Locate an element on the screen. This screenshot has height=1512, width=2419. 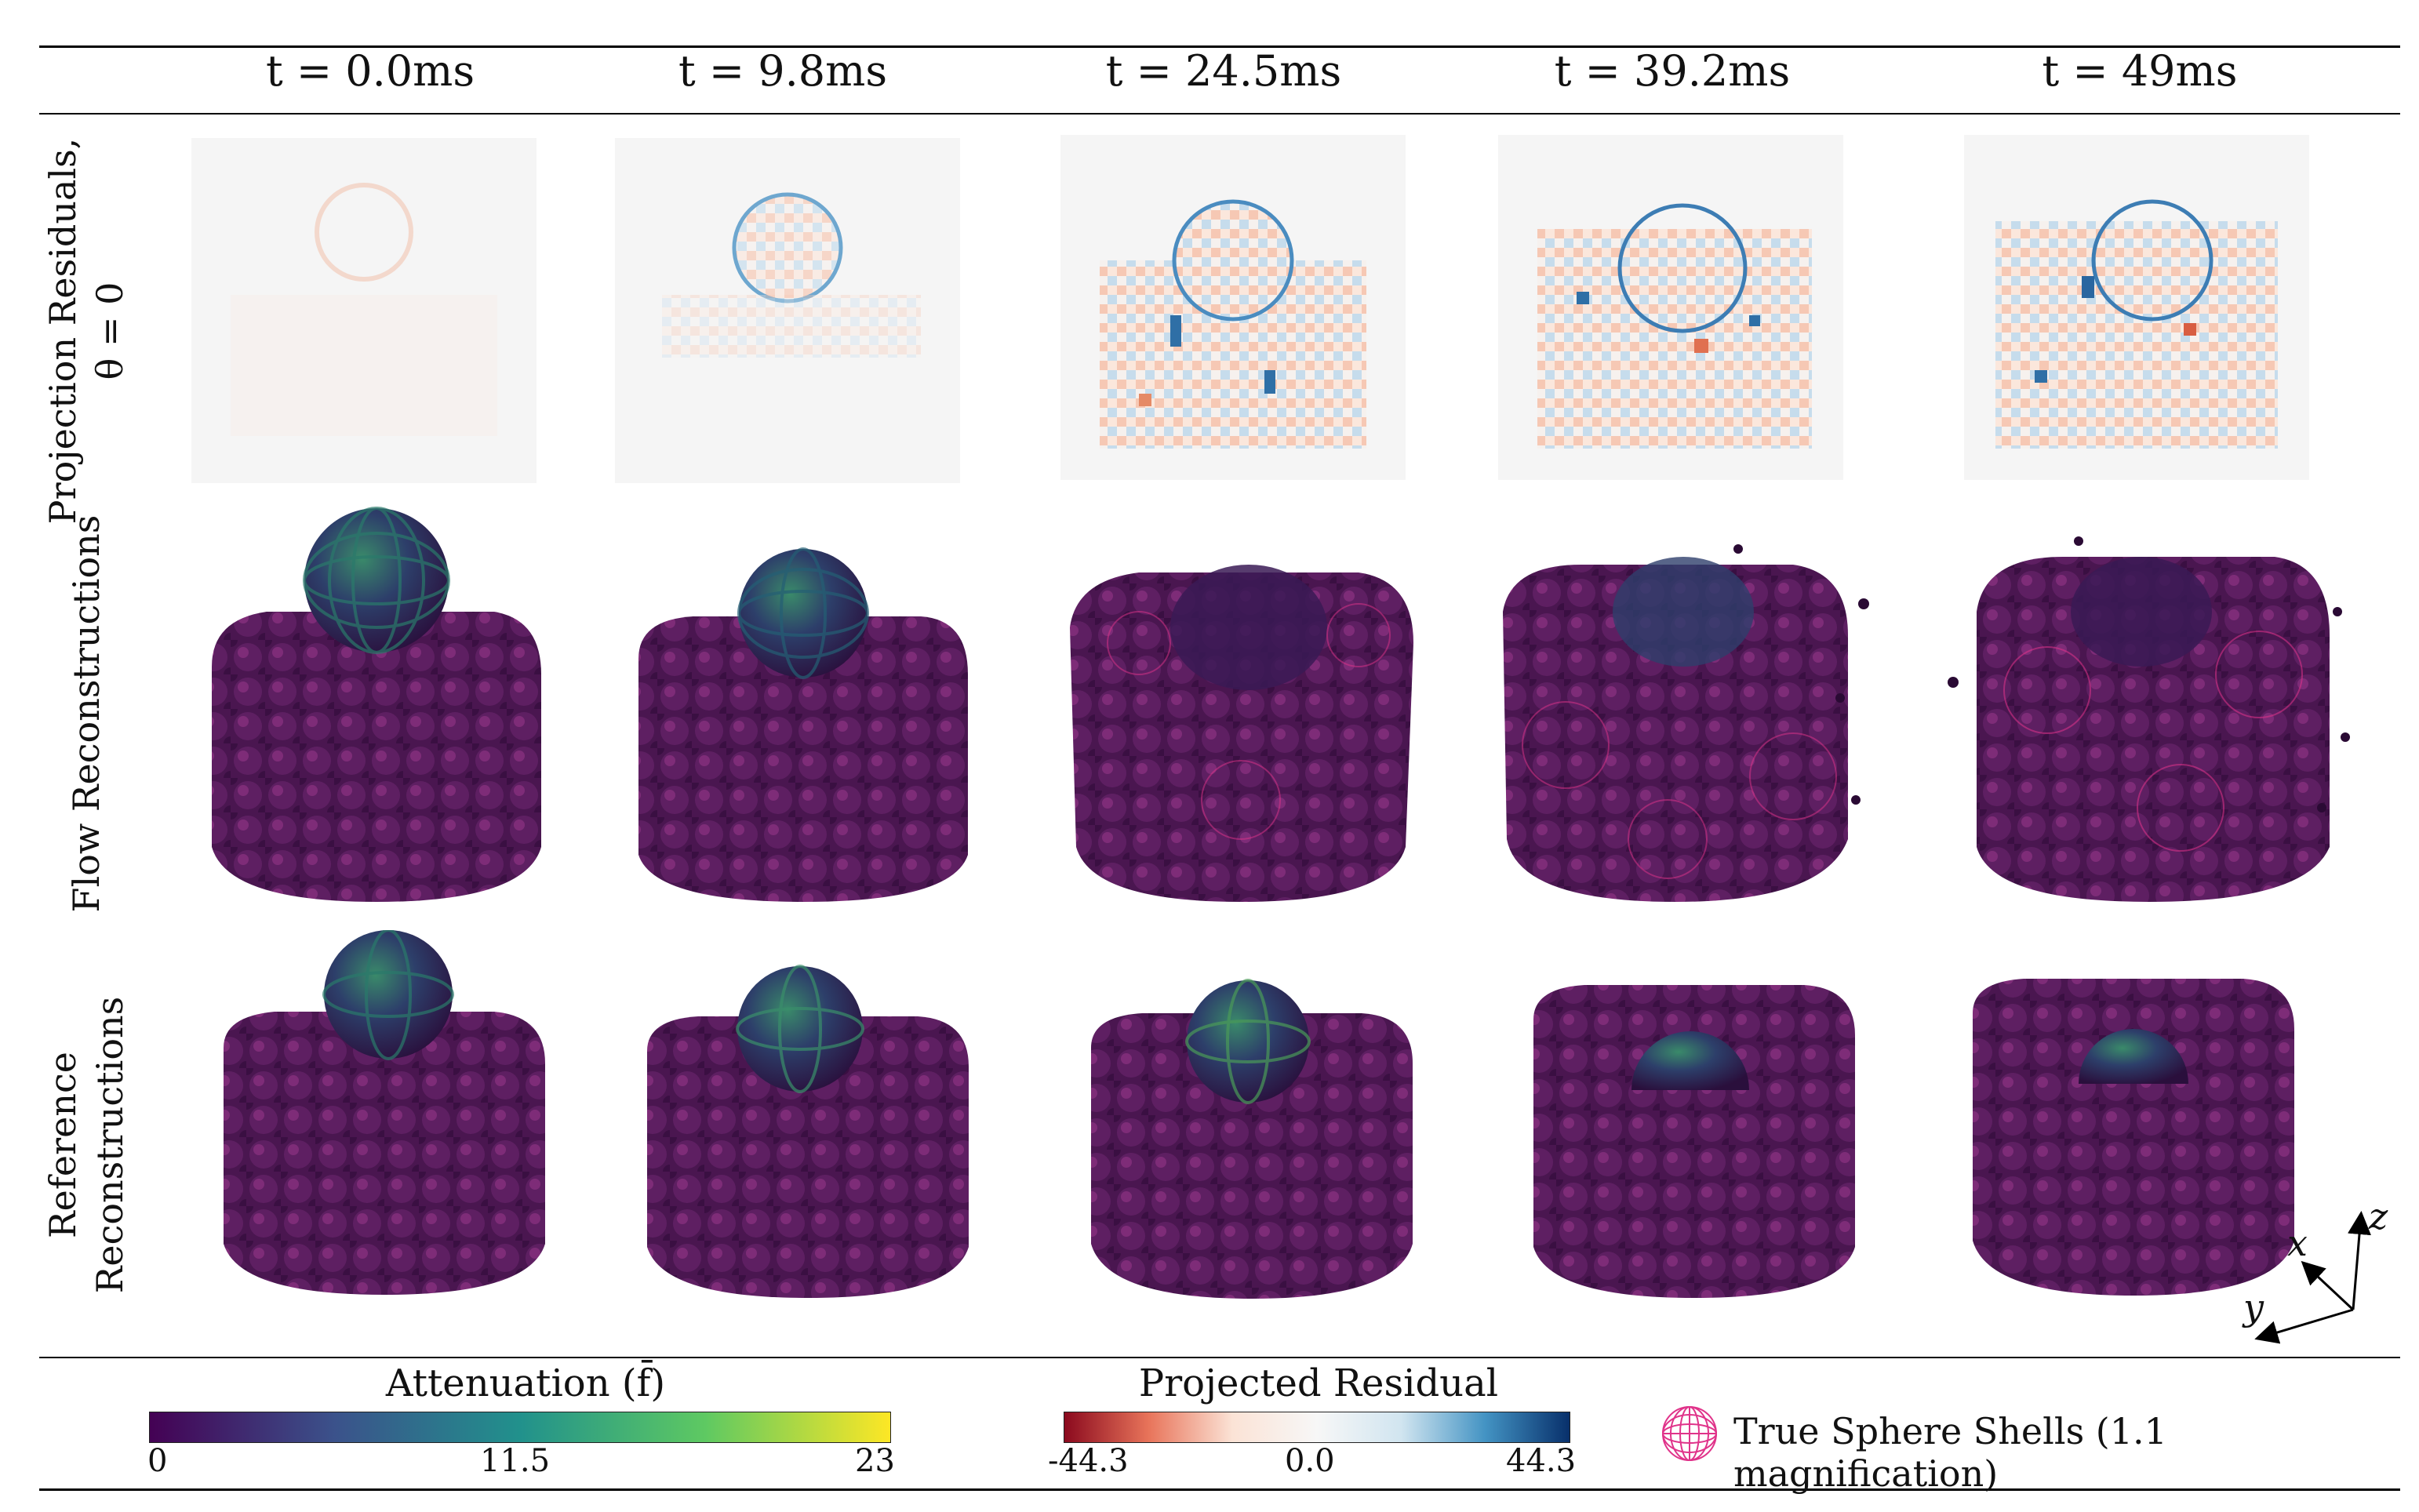
residual-mid-tick: 0.0 is located at coordinates (1310, 1461).